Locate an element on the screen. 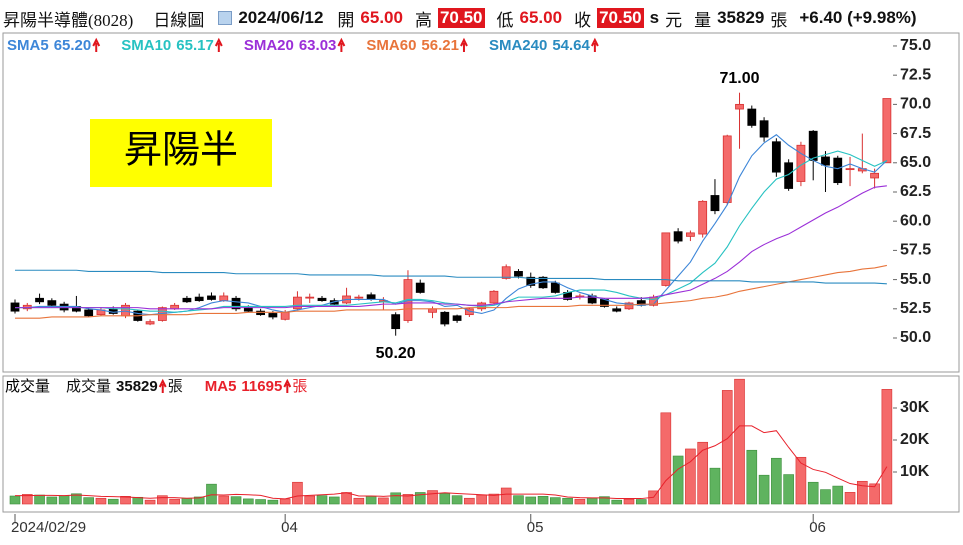  legend-value: 54.64 is located at coordinates (571, 45).